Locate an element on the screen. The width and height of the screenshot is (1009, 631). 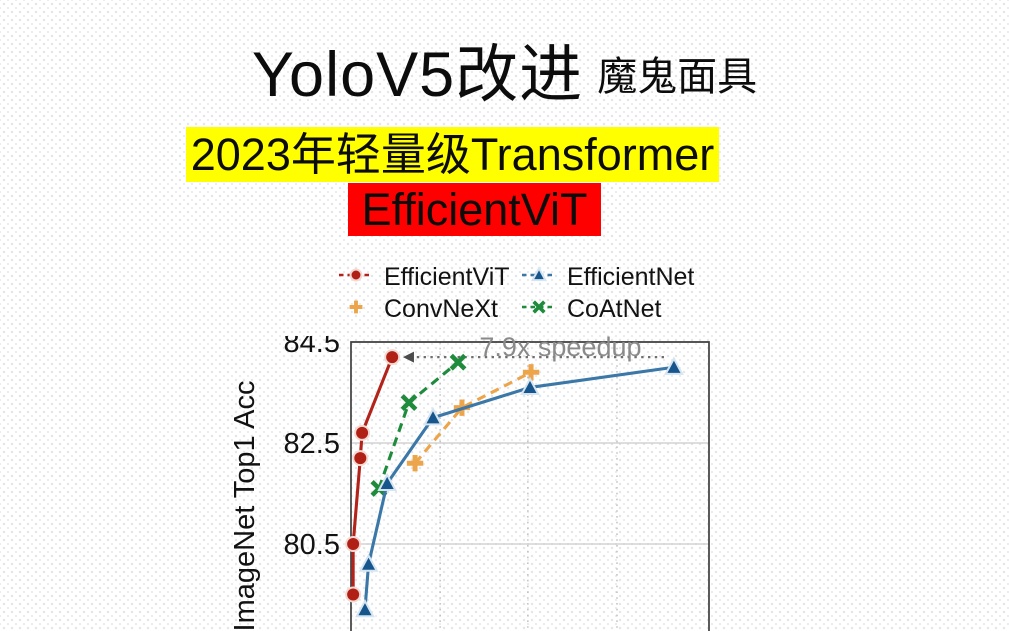
highlight-line-transformer: 2023年轻量级Transformer is located at coordinates (452, 154).